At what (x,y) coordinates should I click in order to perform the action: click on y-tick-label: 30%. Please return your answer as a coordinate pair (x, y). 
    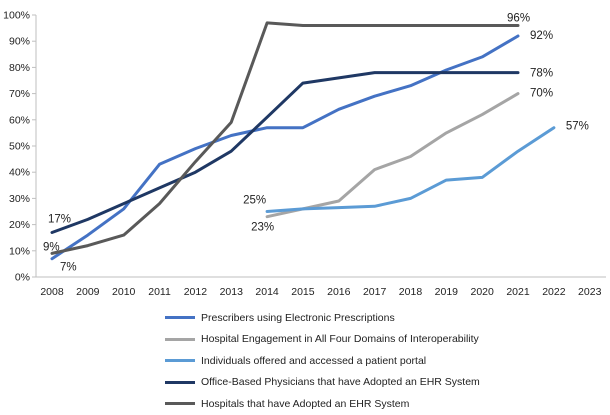
    Looking at the image, I should click on (19, 199).